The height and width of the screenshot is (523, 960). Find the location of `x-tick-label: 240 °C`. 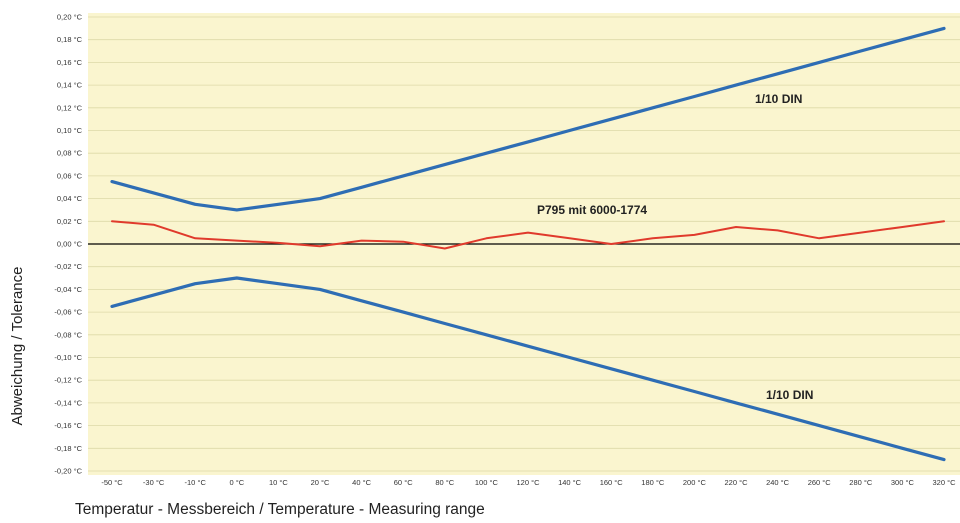

x-tick-label: 240 °C is located at coordinates (778, 482).